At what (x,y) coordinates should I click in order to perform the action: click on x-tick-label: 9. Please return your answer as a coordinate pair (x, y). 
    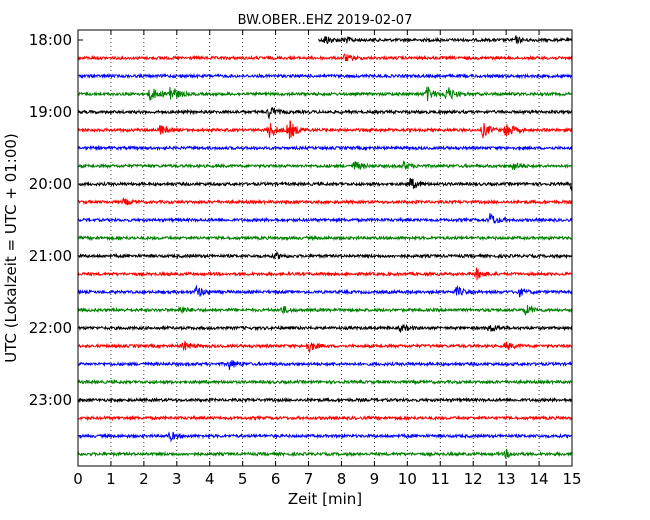
    Looking at the image, I should click on (375, 479).